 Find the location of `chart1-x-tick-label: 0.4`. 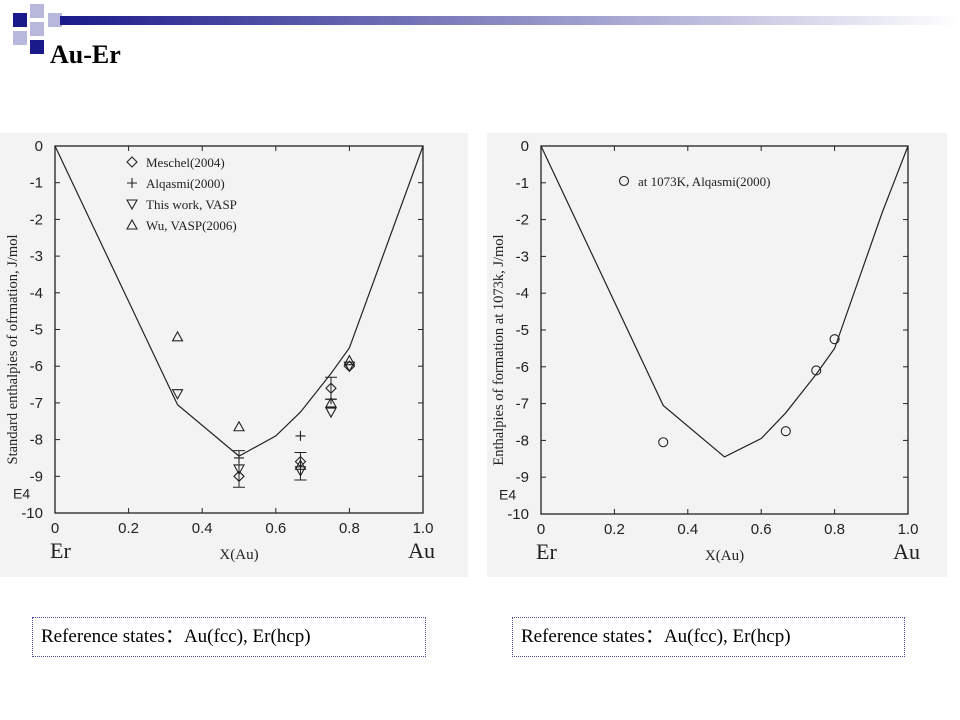

chart1-x-tick-label: 0.4 is located at coordinates (687, 529).